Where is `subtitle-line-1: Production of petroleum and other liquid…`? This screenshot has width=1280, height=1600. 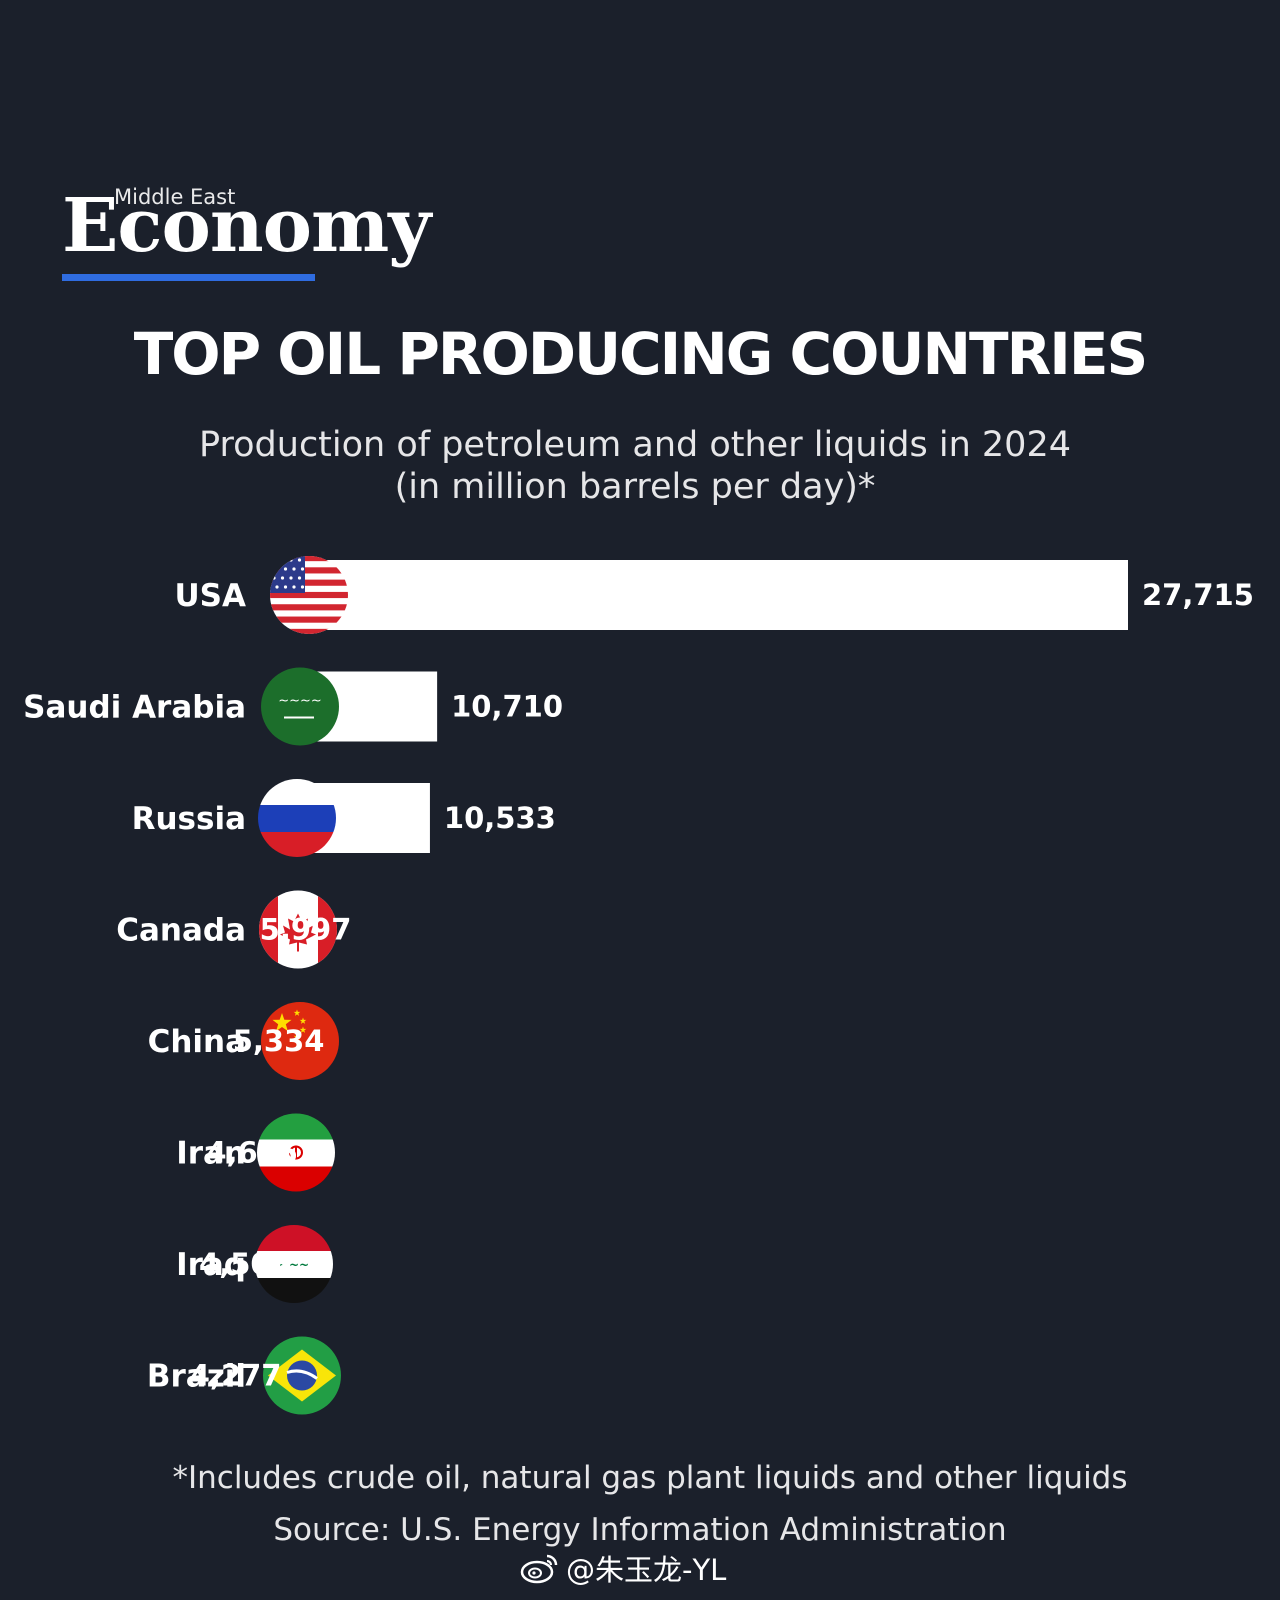 subtitle-line-1: Production of petroleum and other liquid… is located at coordinates (635, 445).